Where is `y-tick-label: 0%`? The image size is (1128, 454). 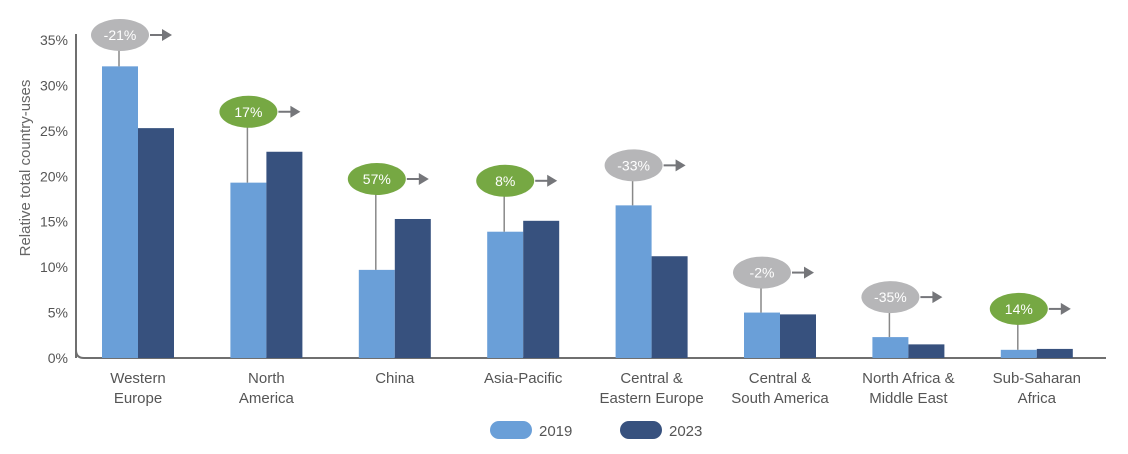
y-tick-label: 0% is located at coordinates (58, 358).